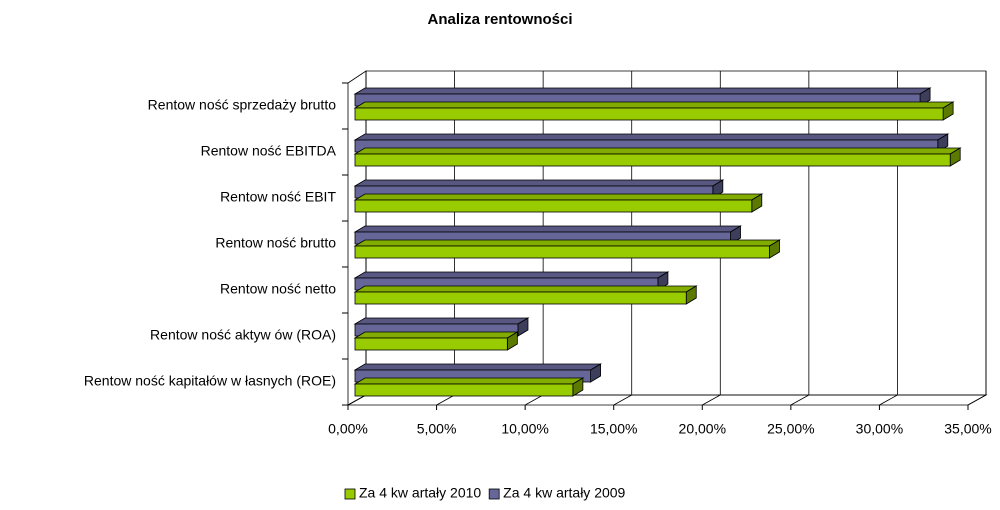 The width and height of the screenshot is (1000, 510). Describe the element at coordinates (348, 429) in the screenshot. I see `x-tick-label: 0,00%` at that location.